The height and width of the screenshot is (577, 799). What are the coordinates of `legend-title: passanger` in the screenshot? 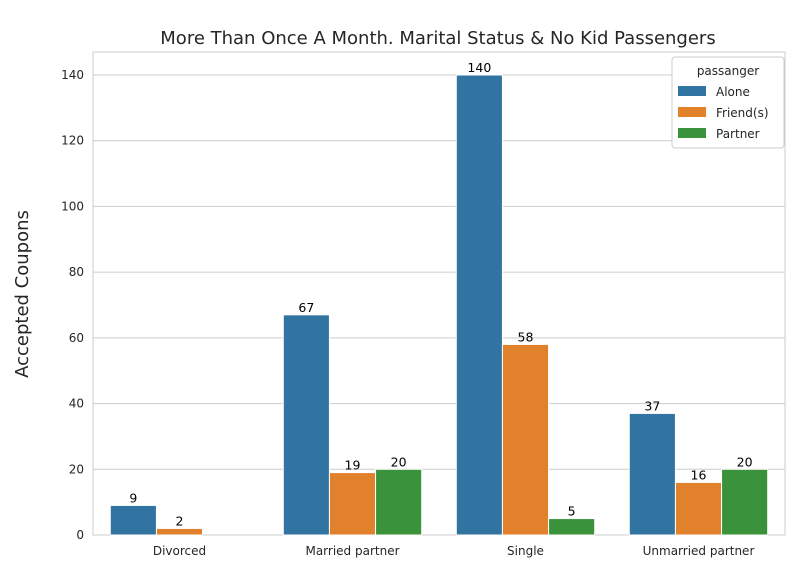 It's located at (728, 71).